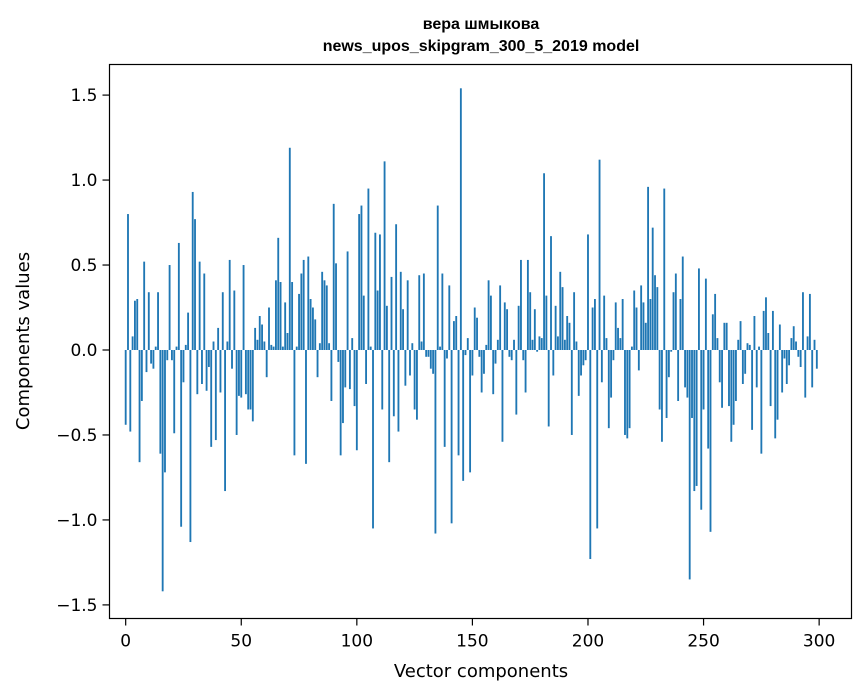 The width and height of the screenshot is (867, 696). Describe the element at coordinates (76, 436) in the screenshot. I see `y-tick-label: −0.5` at that location.